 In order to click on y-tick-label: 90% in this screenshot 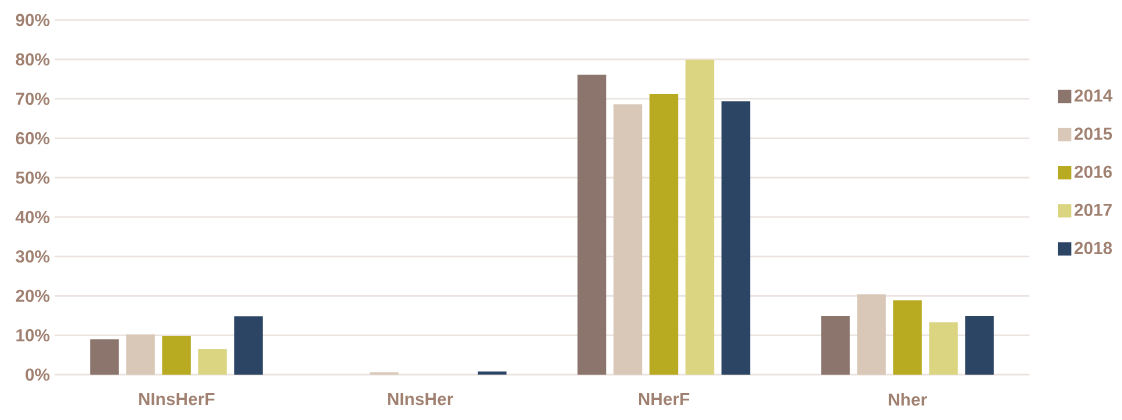, I will do `click(32, 20)`.